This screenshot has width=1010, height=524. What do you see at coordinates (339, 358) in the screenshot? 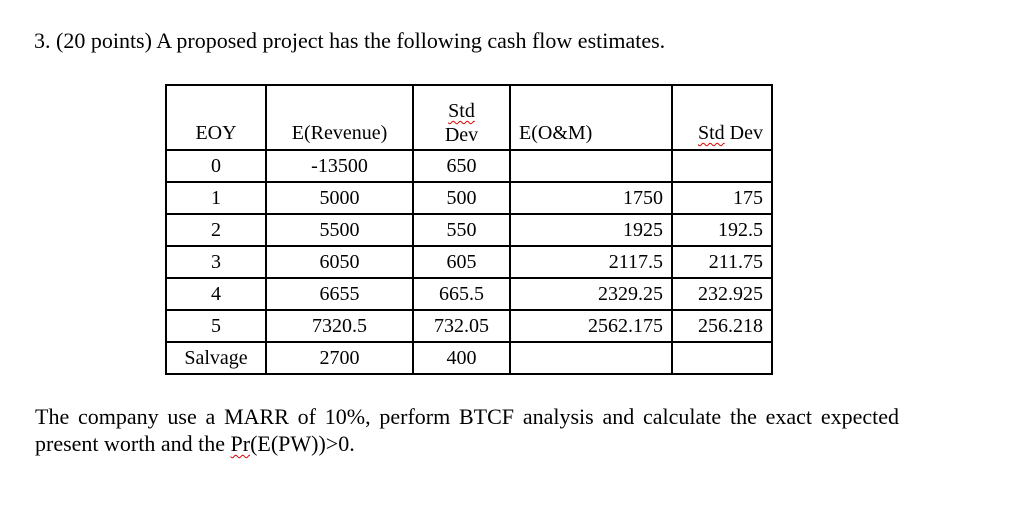
I see `table-cell: 2700` at bounding box center [339, 358].